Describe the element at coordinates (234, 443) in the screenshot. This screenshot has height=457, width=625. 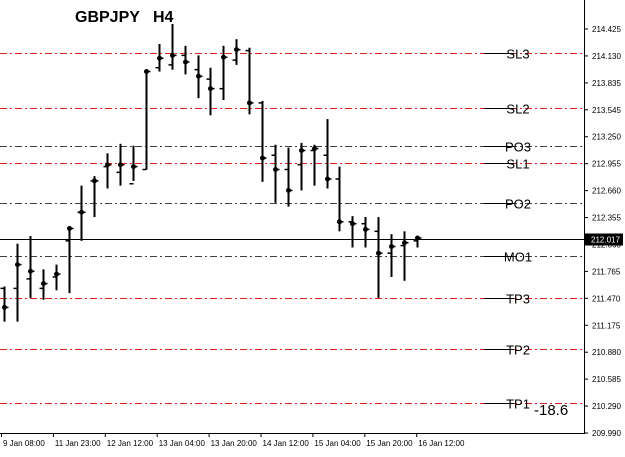
I see `x-tick-label: 13 Jan 20:00` at that location.